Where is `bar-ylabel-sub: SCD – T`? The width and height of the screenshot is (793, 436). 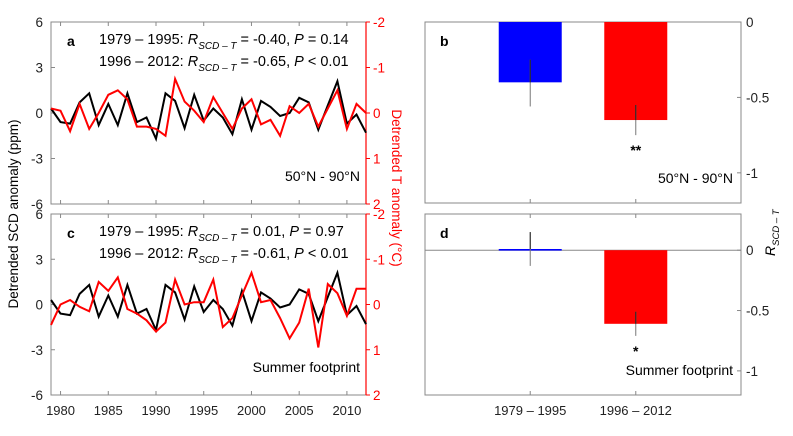
bar-ylabel-sub: SCD – T is located at coordinates (776, 227).